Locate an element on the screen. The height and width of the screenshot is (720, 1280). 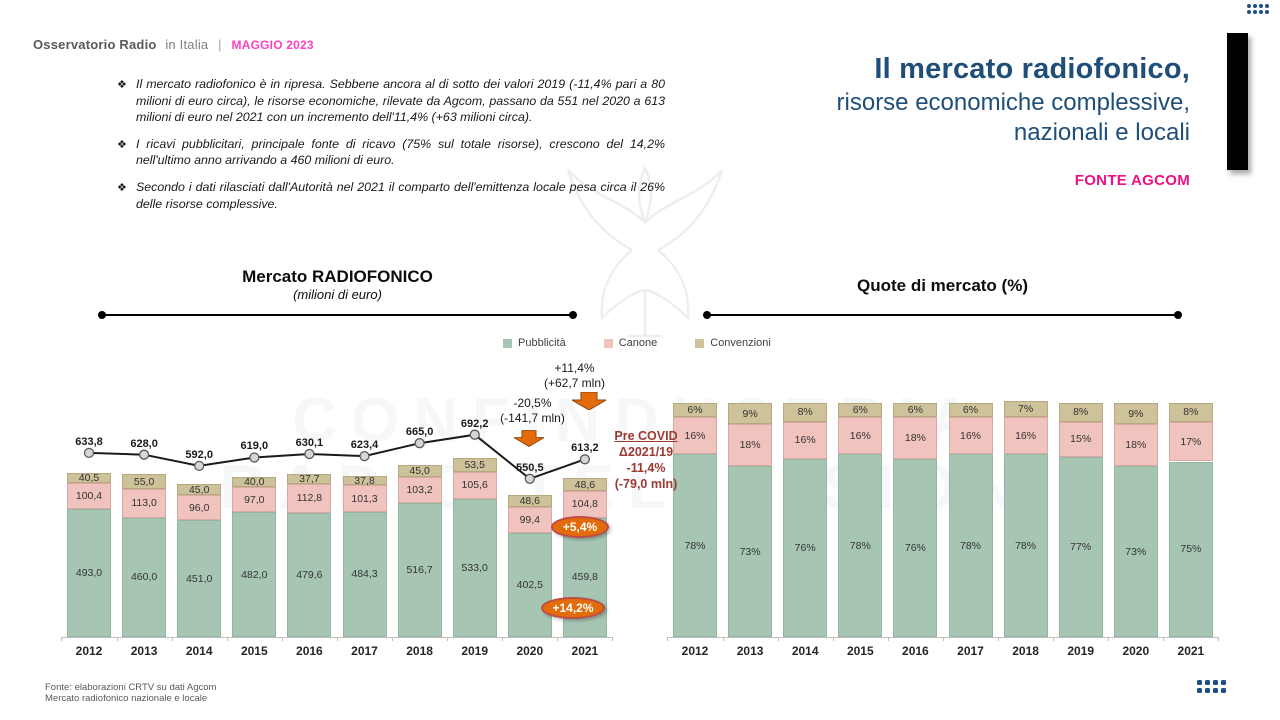
right-chart-title-main: Quote di mercato (%) is located at coordinates (942, 285).